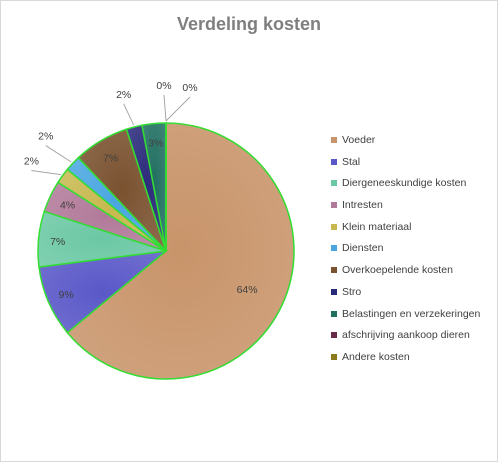 The image size is (498, 462). Describe the element at coordinates (376, 356) in the screenshot. I see `legend-label: Andere kosten` at that location.